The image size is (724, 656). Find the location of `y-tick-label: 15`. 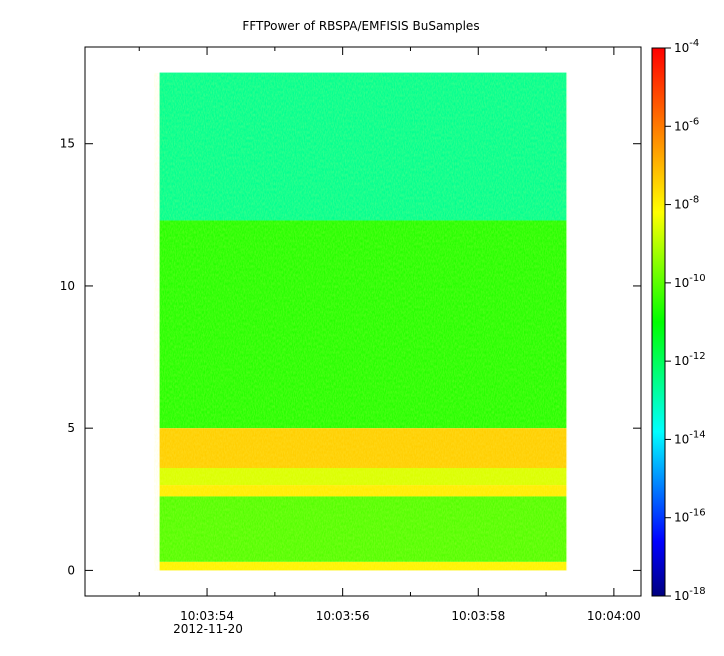

y-tick-label: 15 is located at coordinates (67, 144).